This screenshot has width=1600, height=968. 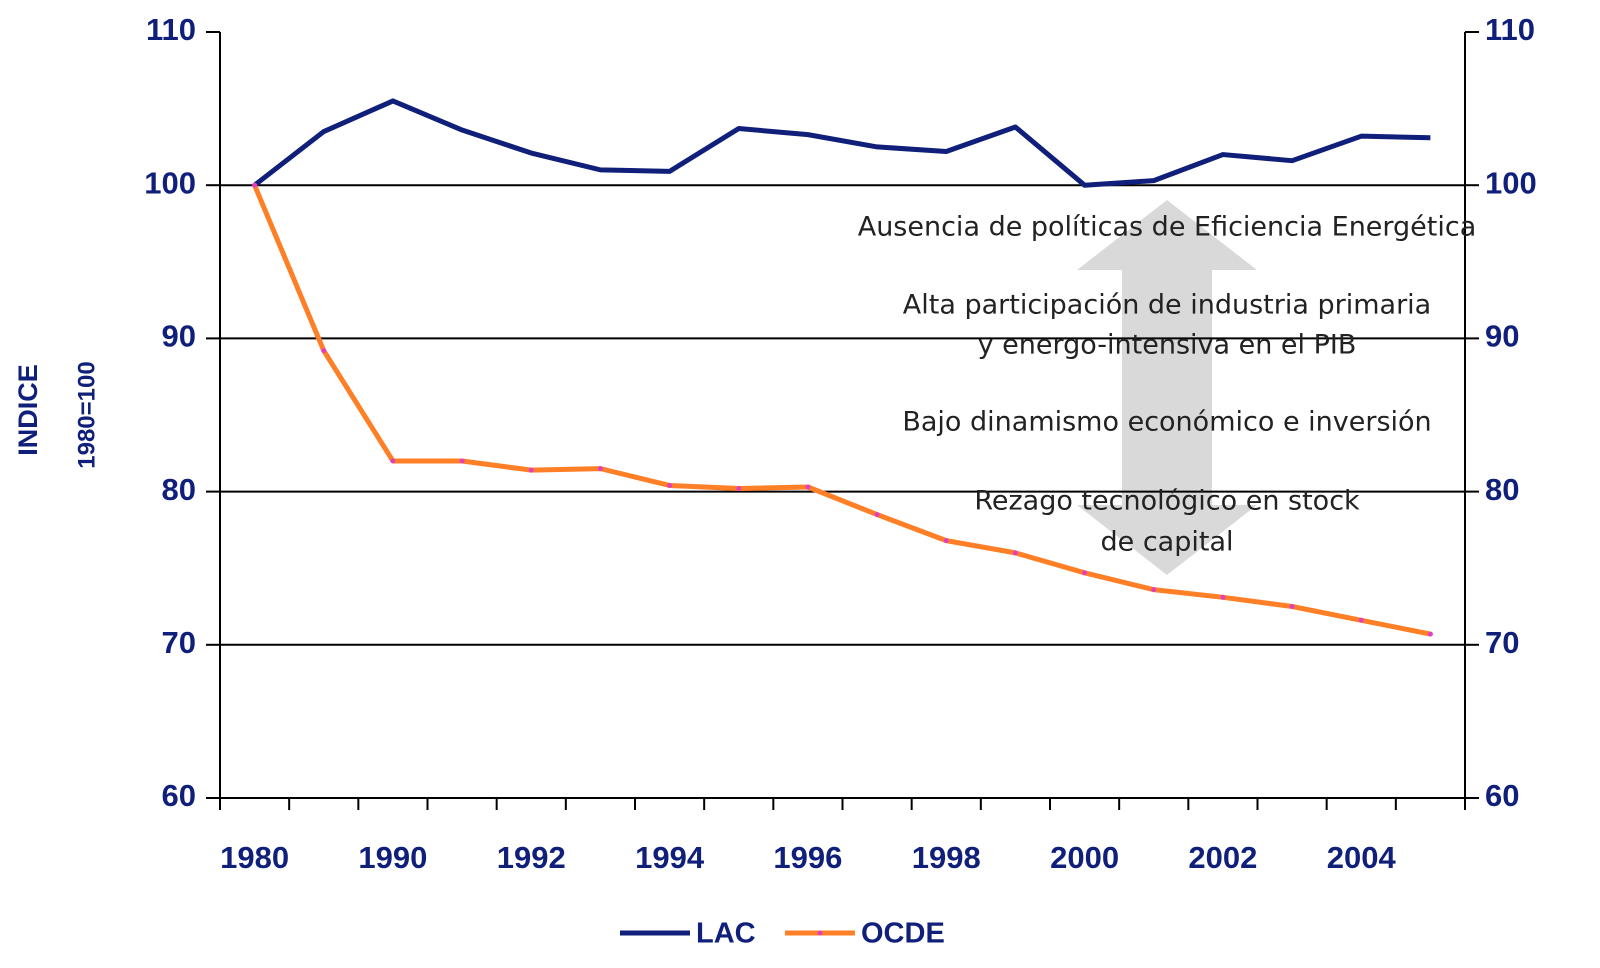 I want to click on annotation: y energo-intensiva en el PIB, so click(x=1167, y=345).